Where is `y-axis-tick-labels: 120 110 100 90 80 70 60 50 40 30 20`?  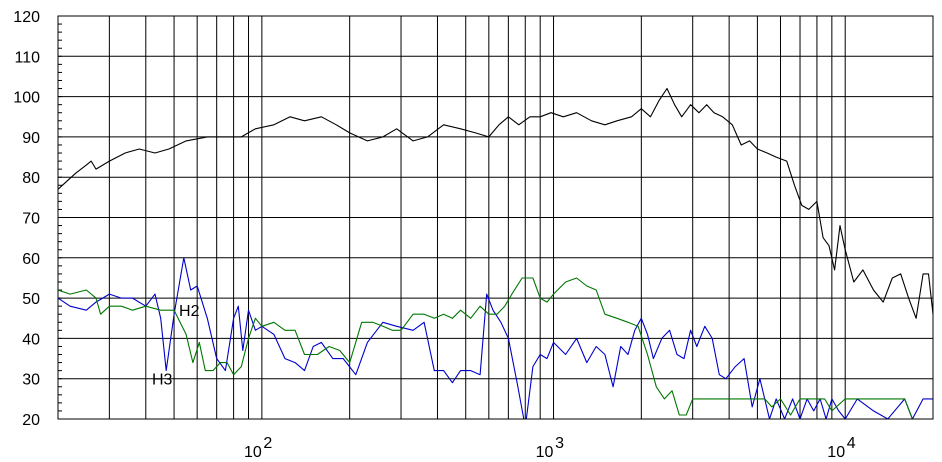
y-axis-tick-labels: 120 110 100 90 80 70 60 50 40 30 20 is located at coordinates (26, 219).